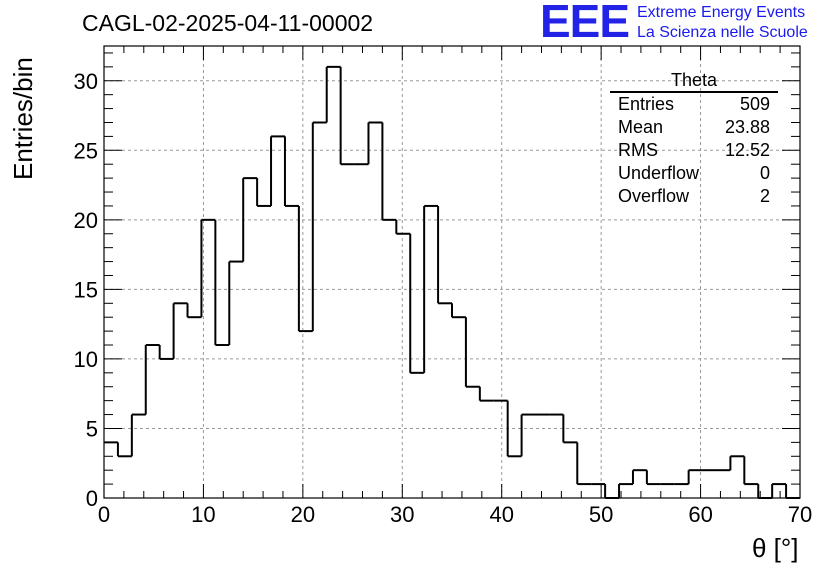 This screenshot has height=572, width=836. I want to click on y-tick-label: 30, so click(86, 81).